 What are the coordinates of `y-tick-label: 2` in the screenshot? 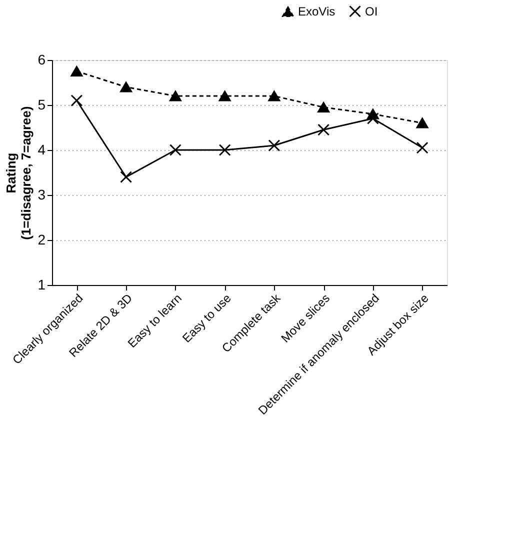 It's located at (42, 240).